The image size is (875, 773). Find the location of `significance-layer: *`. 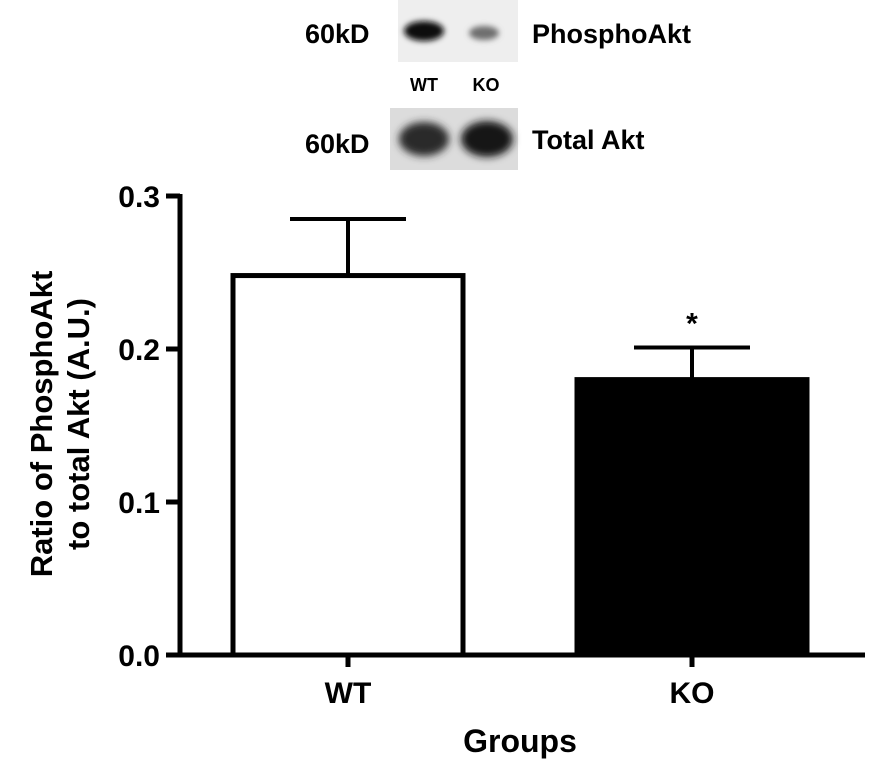

significance-layer: * is located at coordinates (692, 323).